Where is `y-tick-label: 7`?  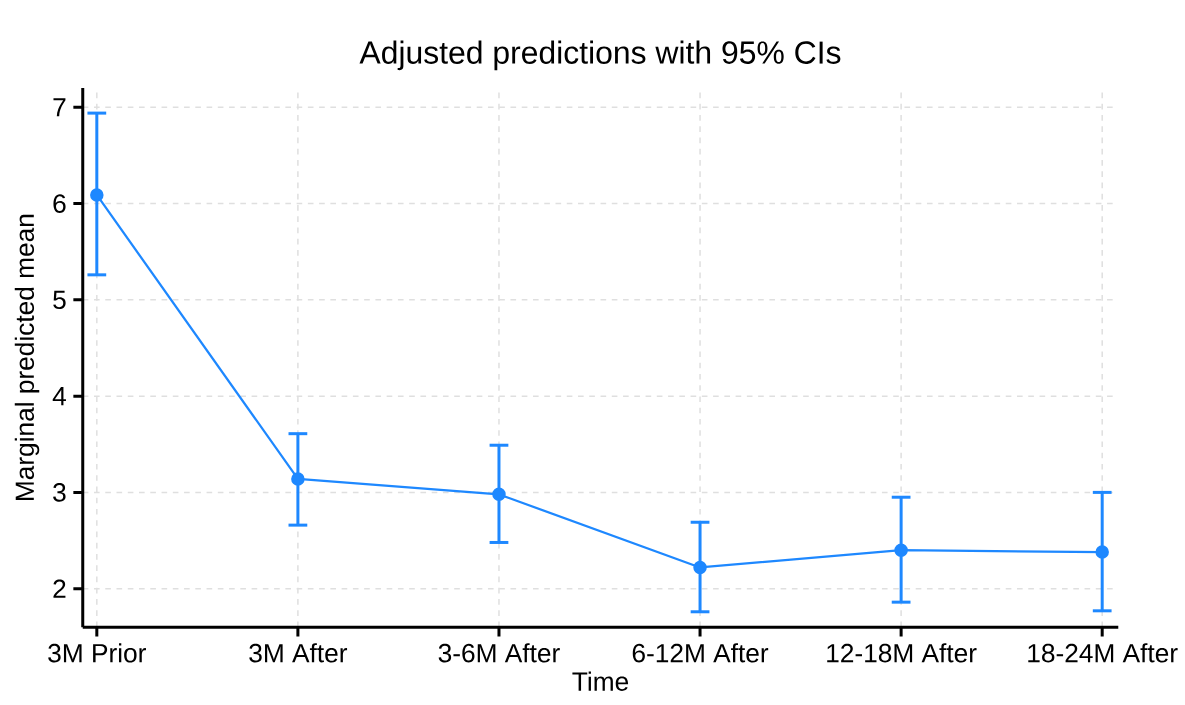 y-tick-label: 7 is located at coordinates (59, 107).